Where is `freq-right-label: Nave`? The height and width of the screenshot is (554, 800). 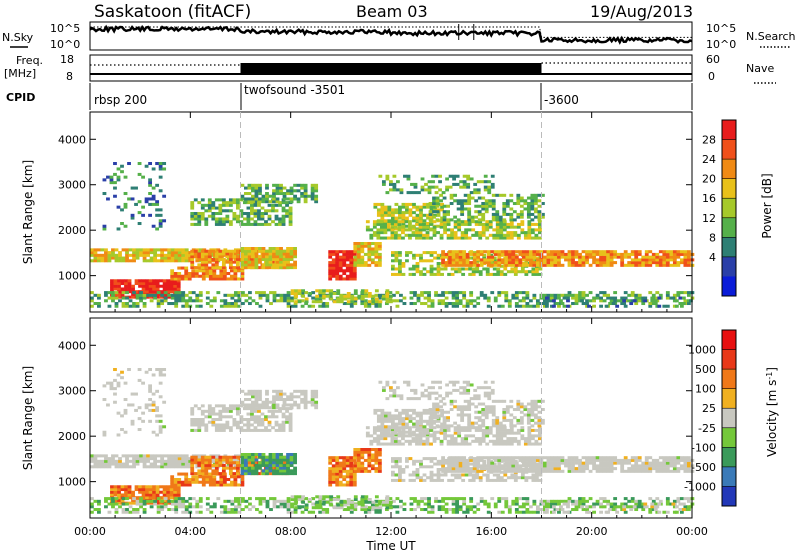
freq-right-label: Nave is located at coordinates (760, 68).